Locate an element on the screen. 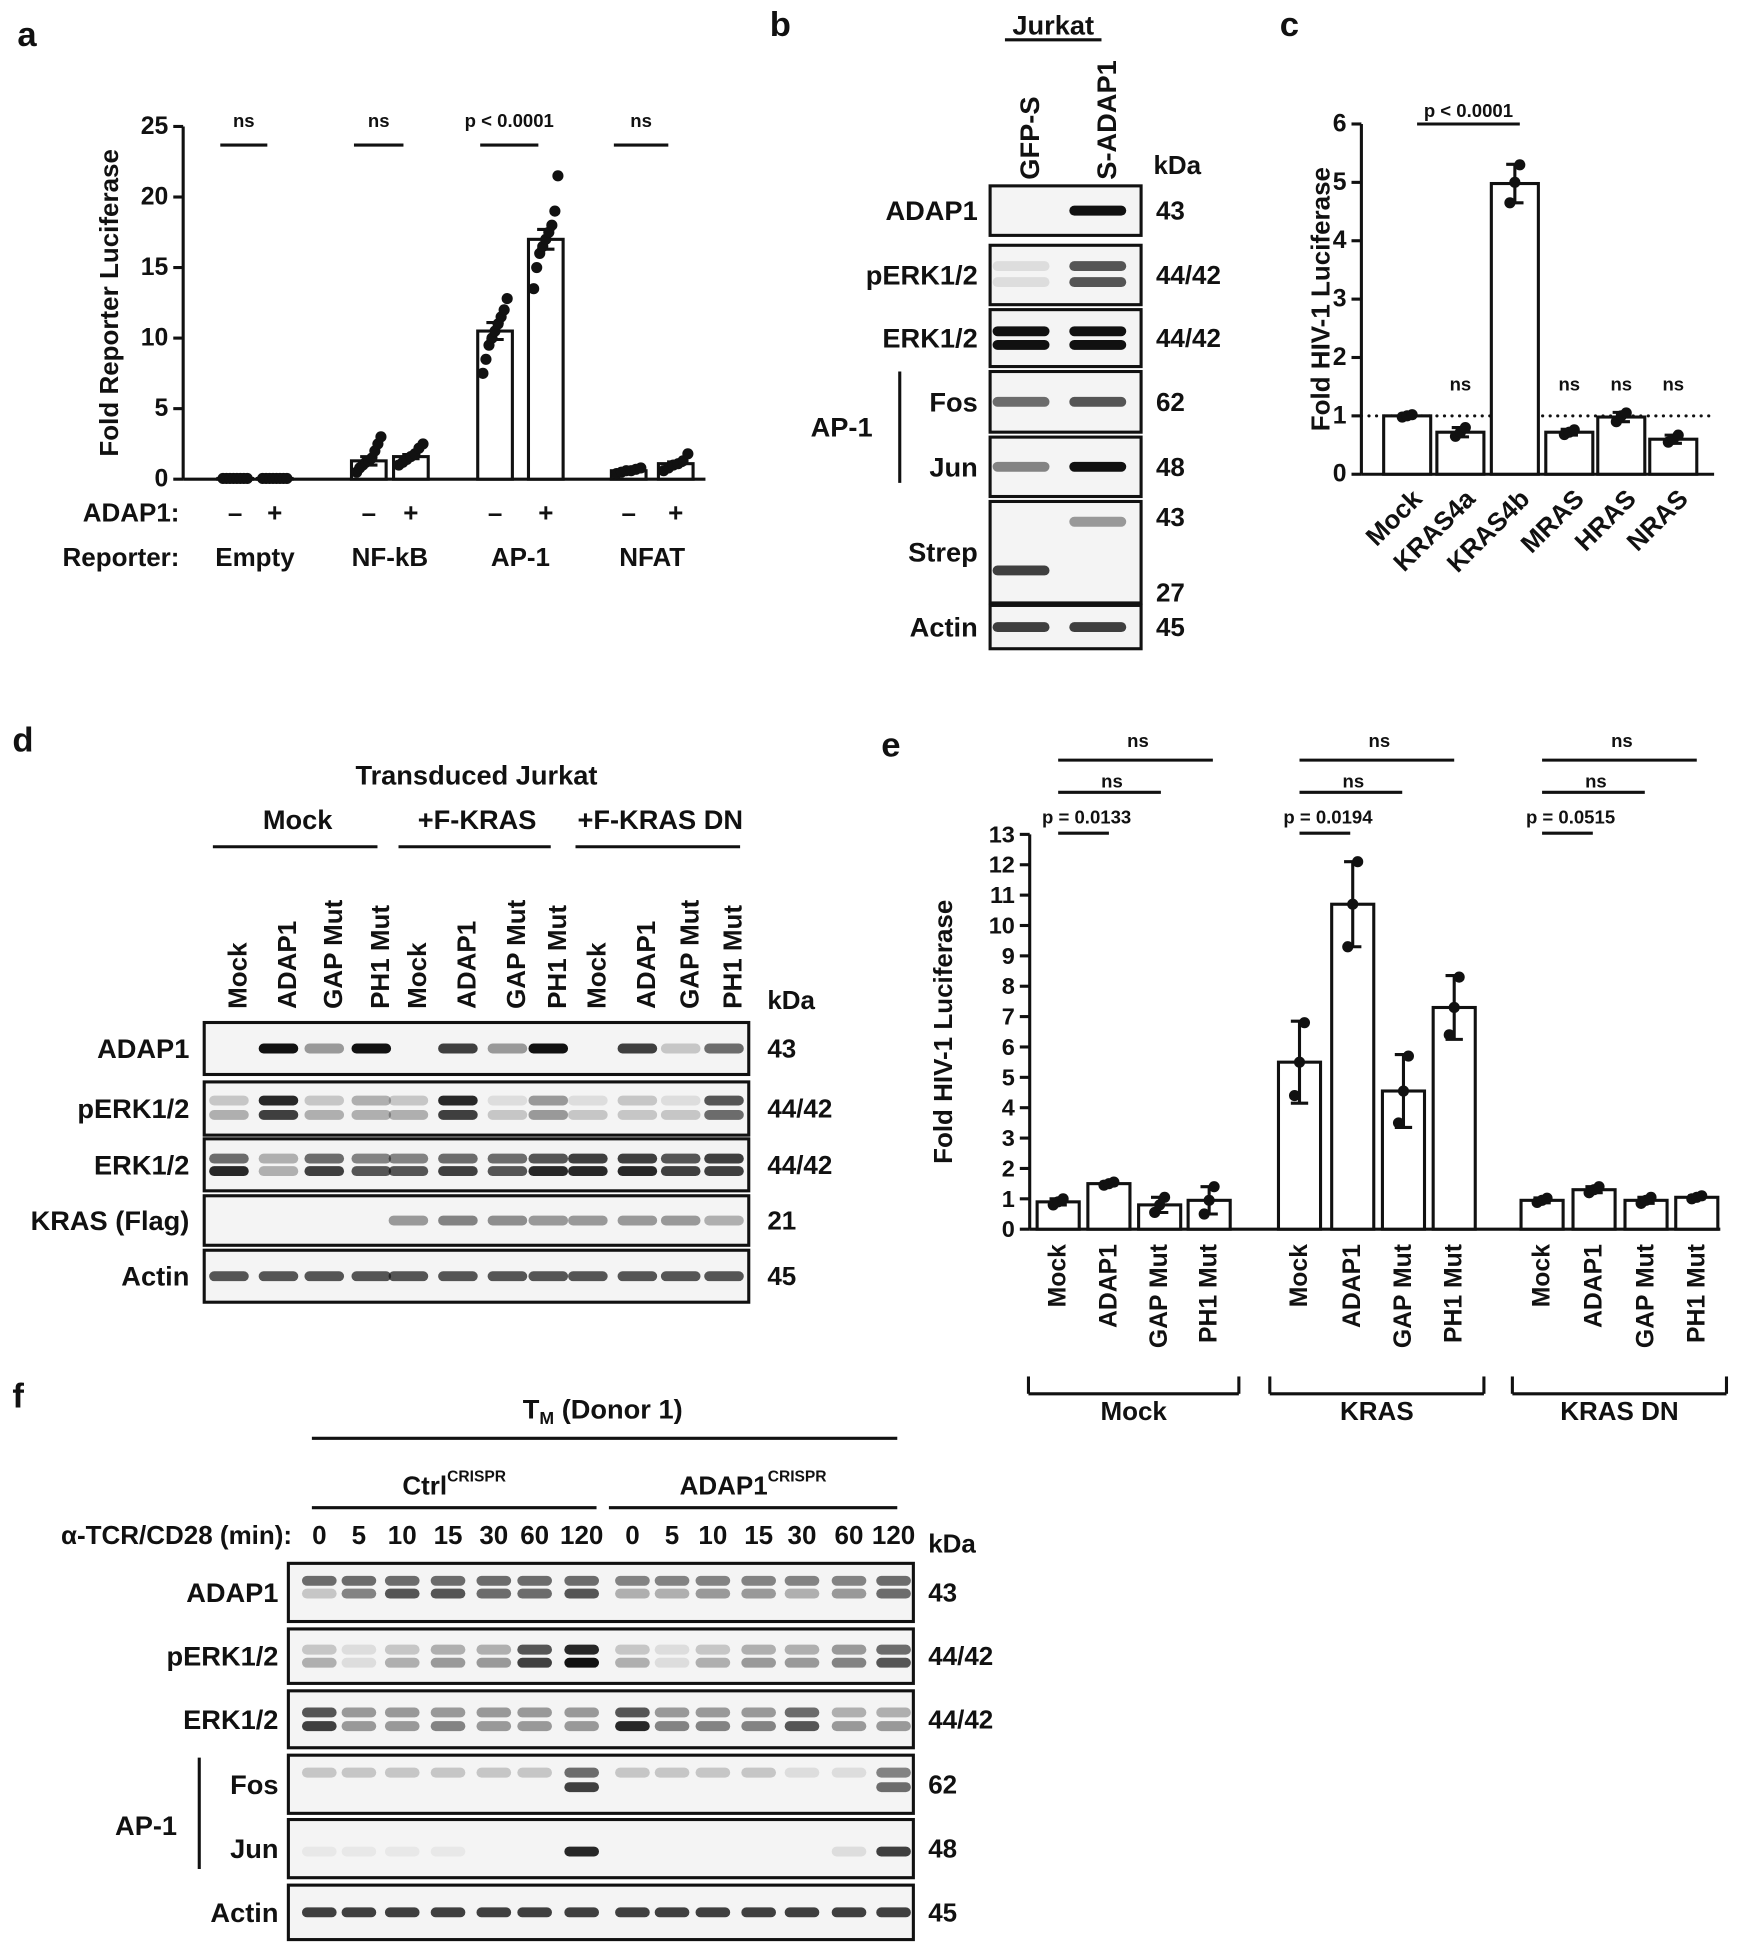 The width and height of the screenshot is (1750, 1946). kda-label: 48 is located at coordinates (1170, 467).